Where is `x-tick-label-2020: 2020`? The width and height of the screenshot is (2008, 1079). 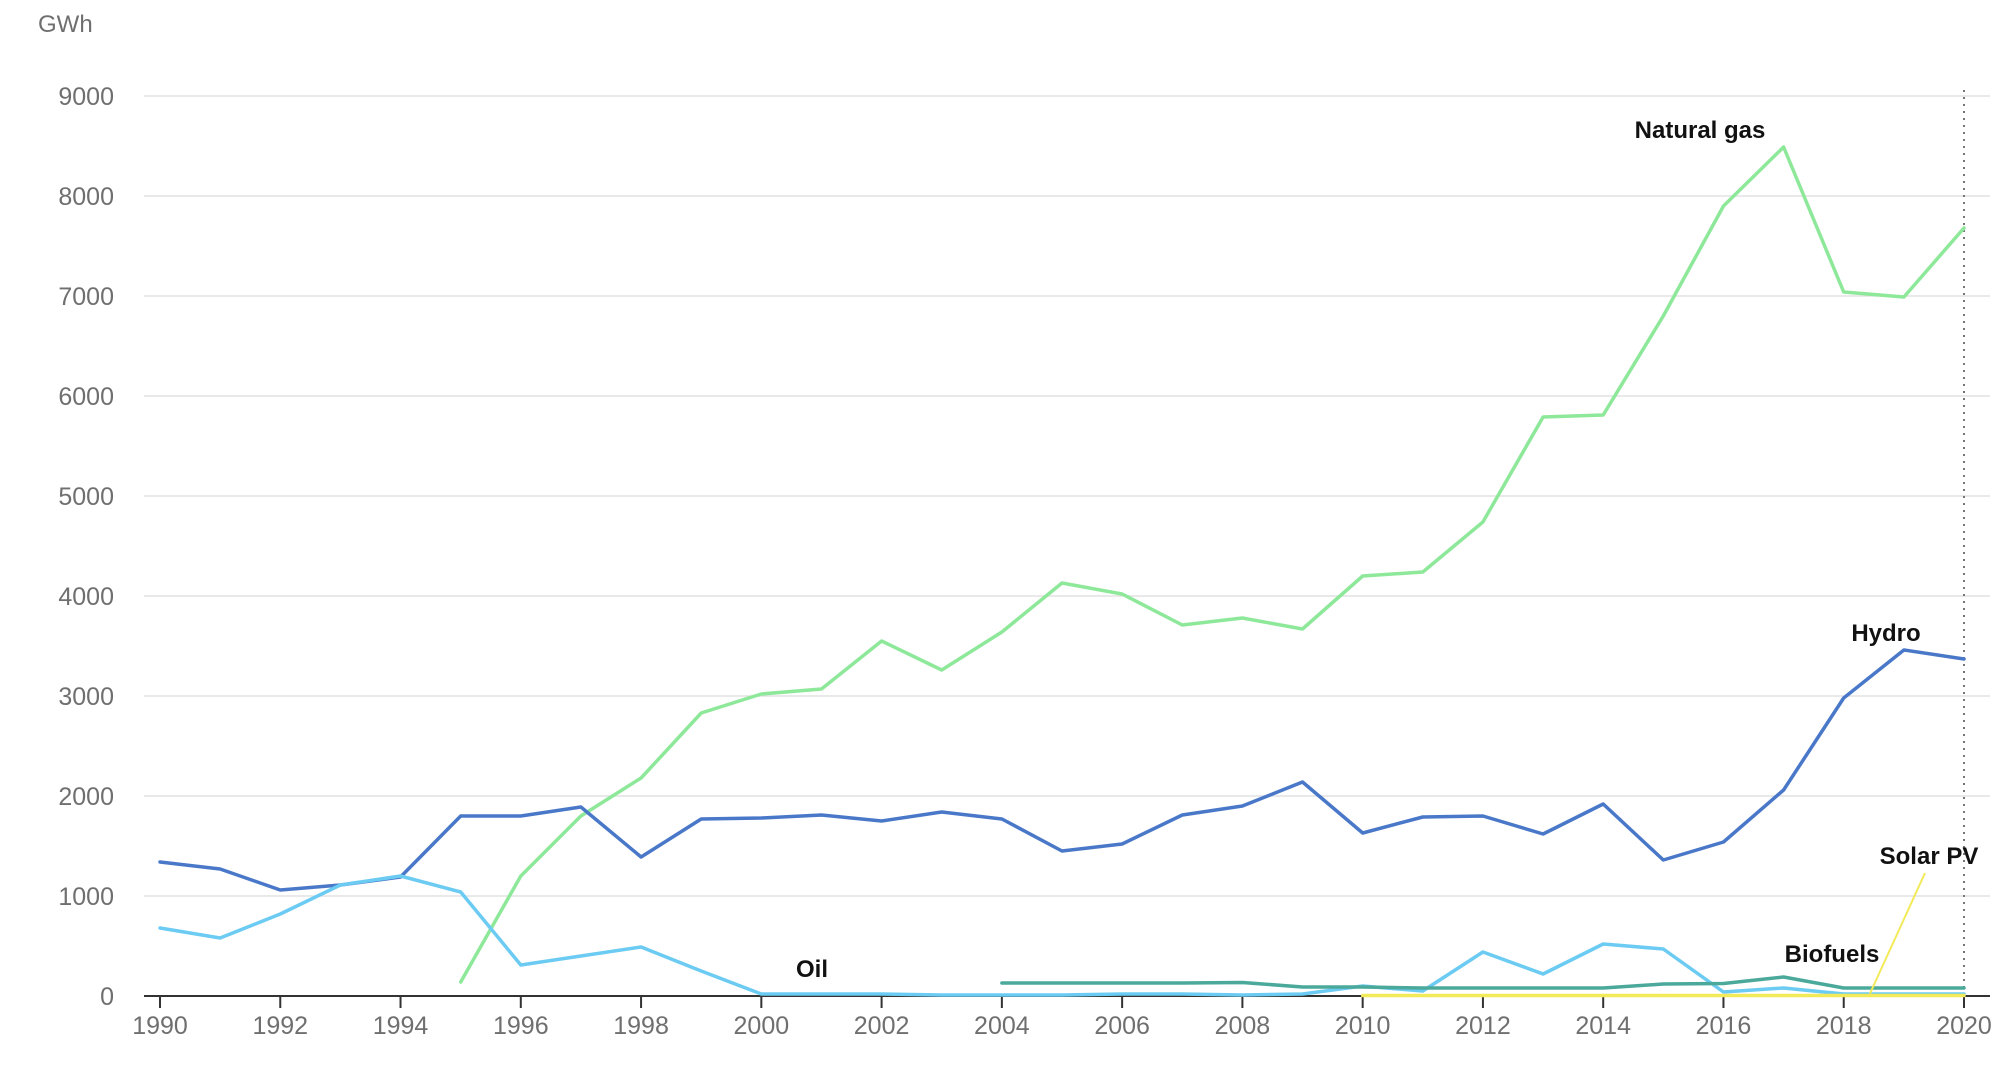
x-tick-label-2020: 2020 is located at coordinates (1964, 1026).